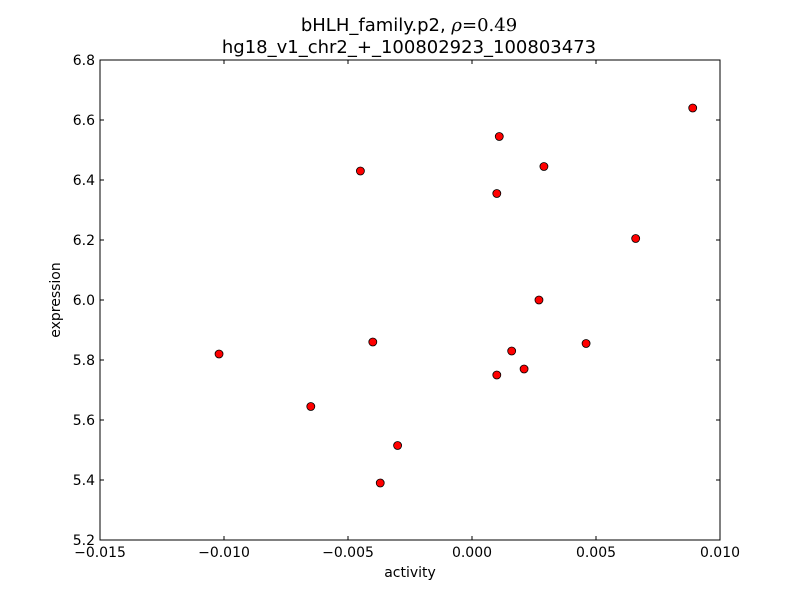 The height and width of the screenshot is (600, 800). What do you see at coordinates (56, 300) in the screenshot?
I see `y-axis-label: expression` at bounding box center [56, 300].